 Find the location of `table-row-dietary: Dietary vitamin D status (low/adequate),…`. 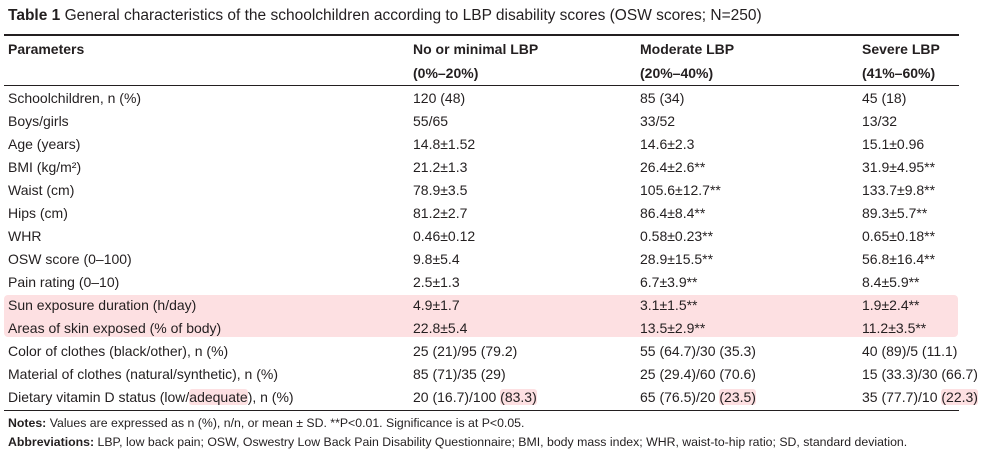

table-row-dietary: Dietary vitamin D status (low/adequate),… is located at coordinates (503, 397).